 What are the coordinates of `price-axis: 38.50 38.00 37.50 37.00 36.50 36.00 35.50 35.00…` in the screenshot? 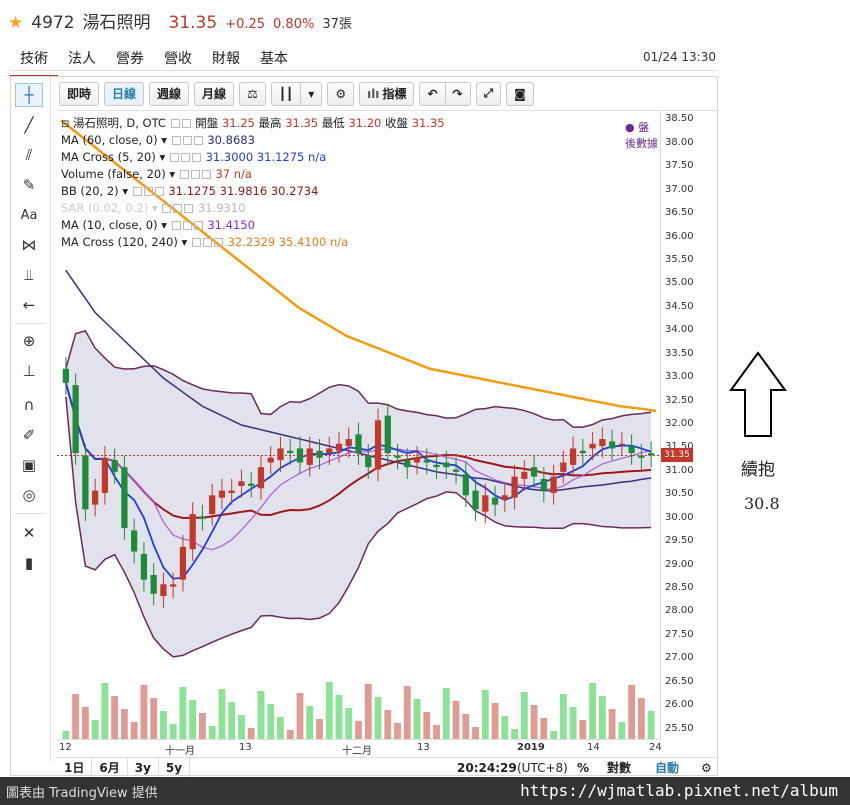 It's located at (689, 425).